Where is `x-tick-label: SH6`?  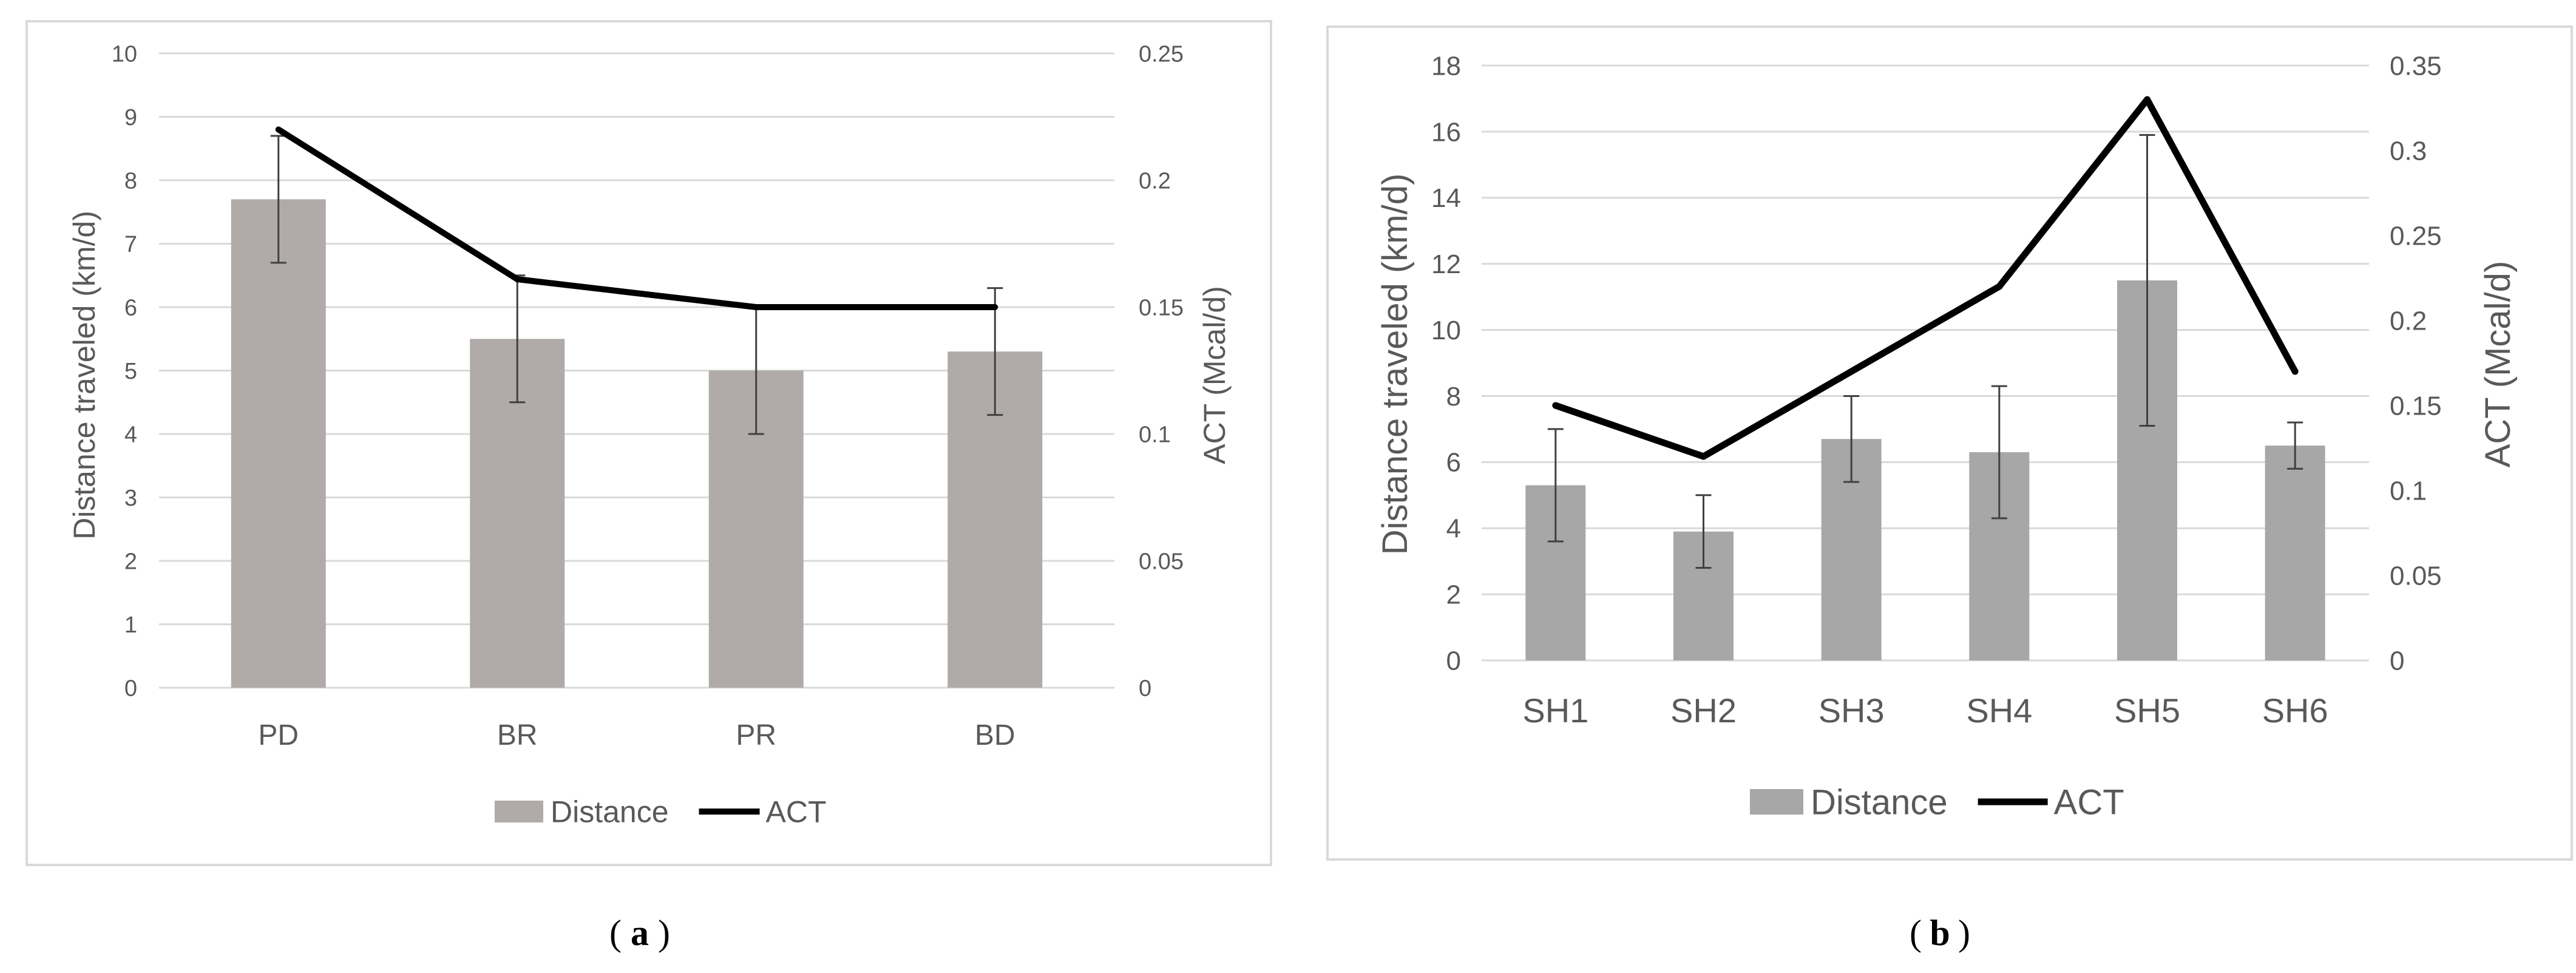 x-tick-label: SH6 is located at coordinates (2295, 710).